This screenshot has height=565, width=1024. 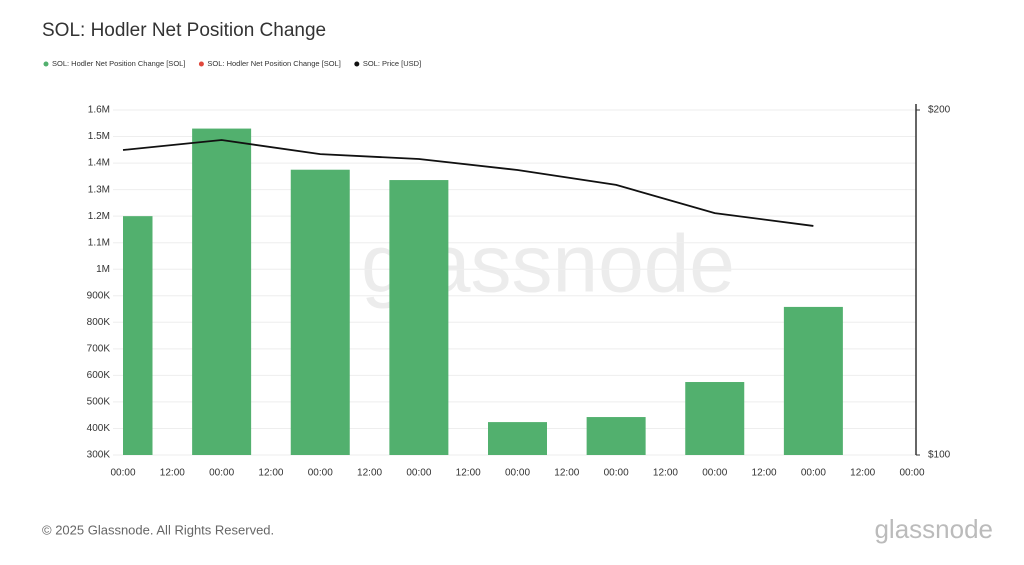 What do you see at coordinates (158, 529) in the screenshot?
I see `footer: © 2025 Glassnode. All Rights Reserved.` at bounding box center [158, 529].